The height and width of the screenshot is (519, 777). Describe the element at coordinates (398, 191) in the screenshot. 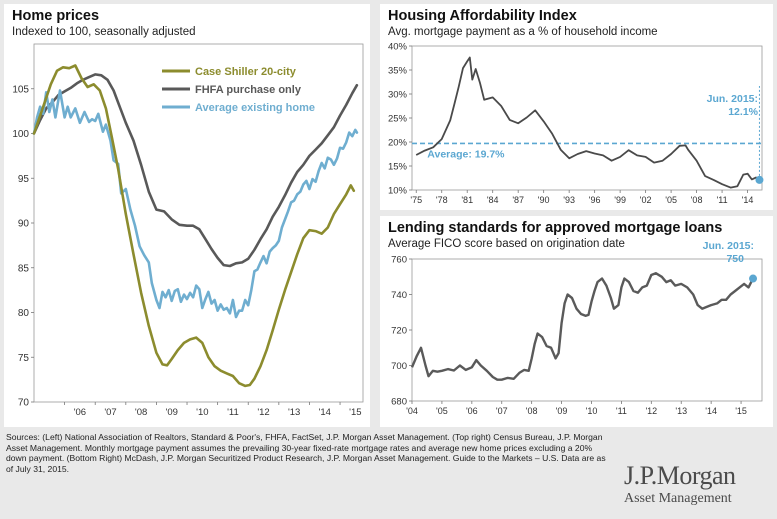

I see `y-tick-label: 10%` at that location.